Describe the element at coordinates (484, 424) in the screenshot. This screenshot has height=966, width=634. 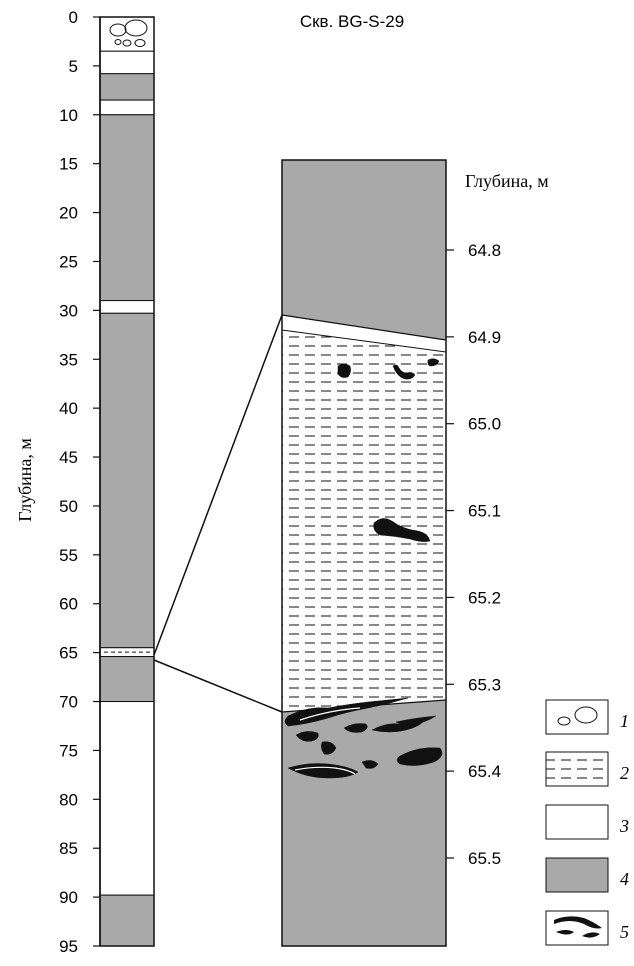
I see `right-tick-label: 65.0` at that location.